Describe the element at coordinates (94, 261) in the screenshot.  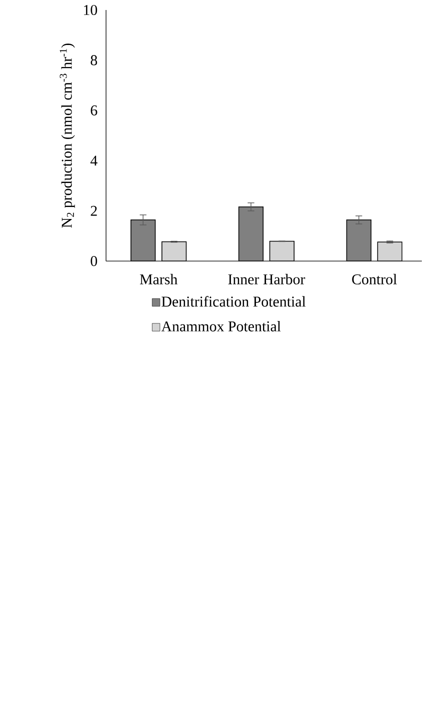
I see `y-tick-label: 0` at that location.